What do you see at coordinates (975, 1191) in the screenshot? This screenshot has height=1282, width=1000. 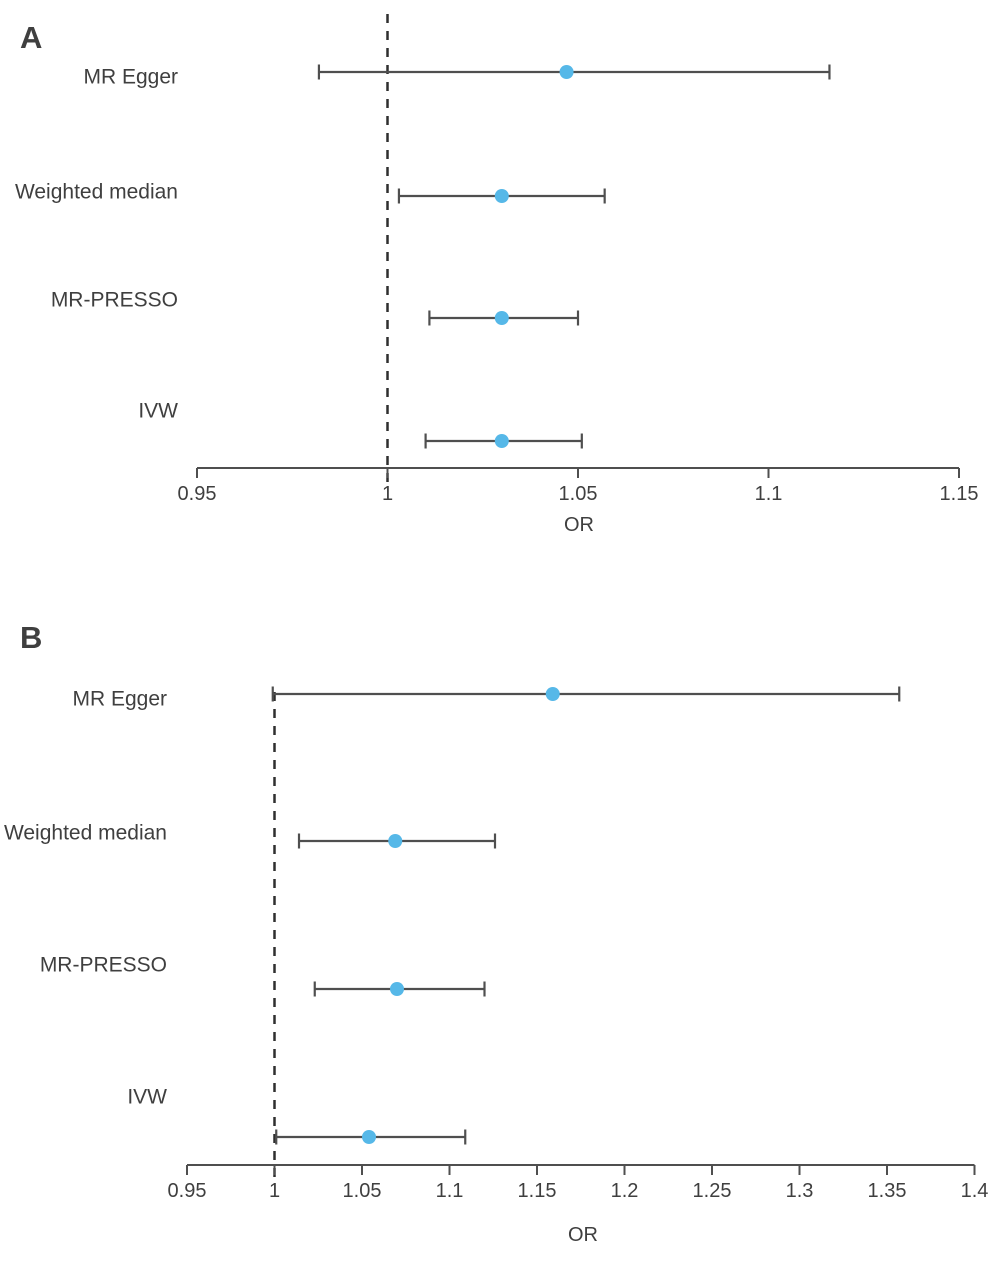 I see `x-tick-label: 1.4` at bounding box center [975, 1191].